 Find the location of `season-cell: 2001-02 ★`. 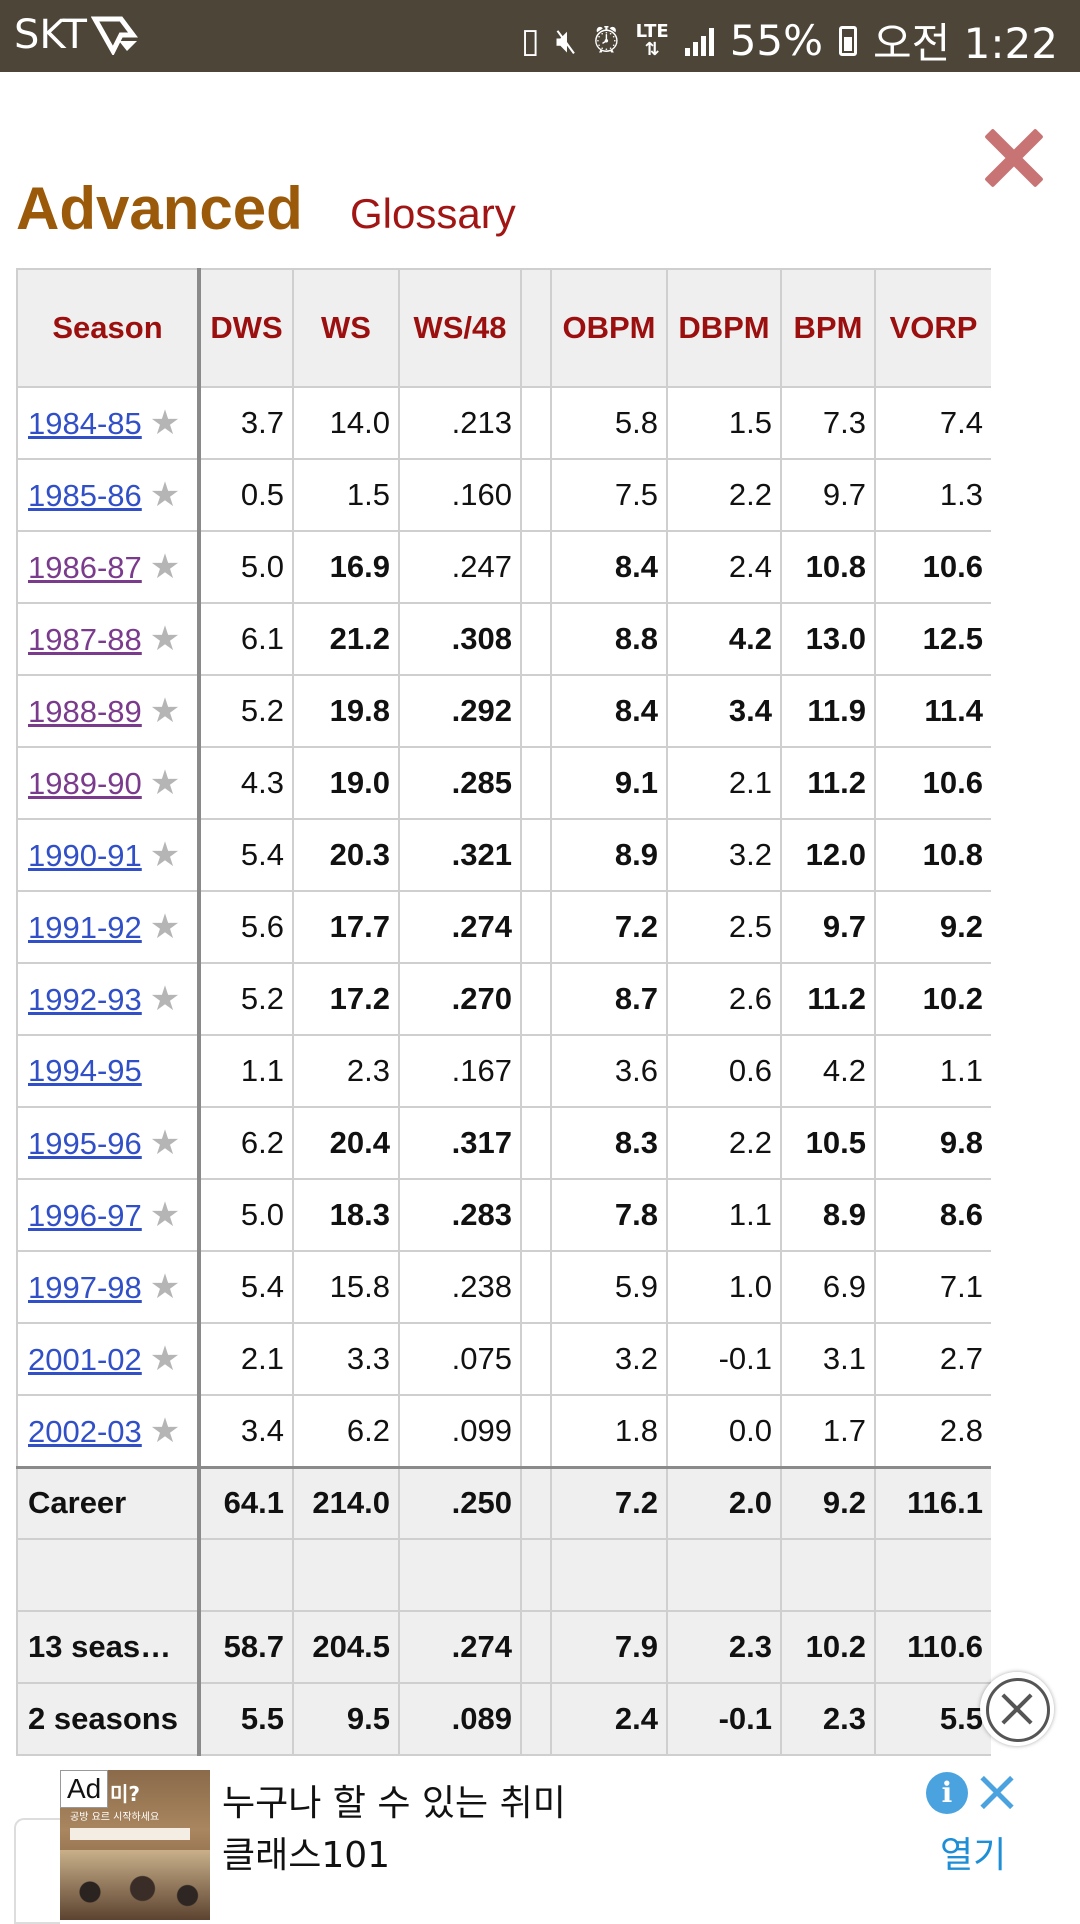

season-cell: 2001-02 ★ is located at coordinates (108, 1359).